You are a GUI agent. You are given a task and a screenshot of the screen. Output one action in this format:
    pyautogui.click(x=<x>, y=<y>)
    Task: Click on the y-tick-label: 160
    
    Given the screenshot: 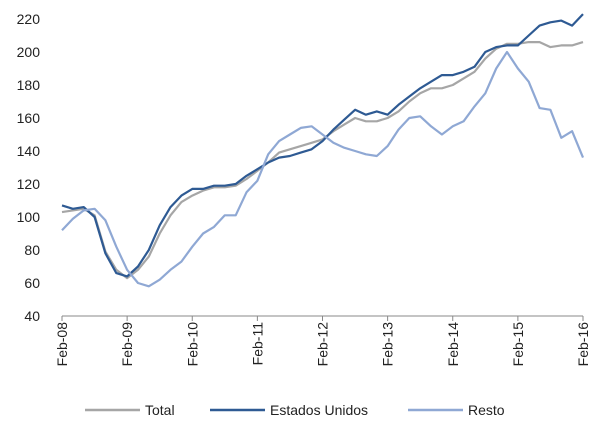 What is the action you would take?
    pyautogui.click(x=29, y=118)
    